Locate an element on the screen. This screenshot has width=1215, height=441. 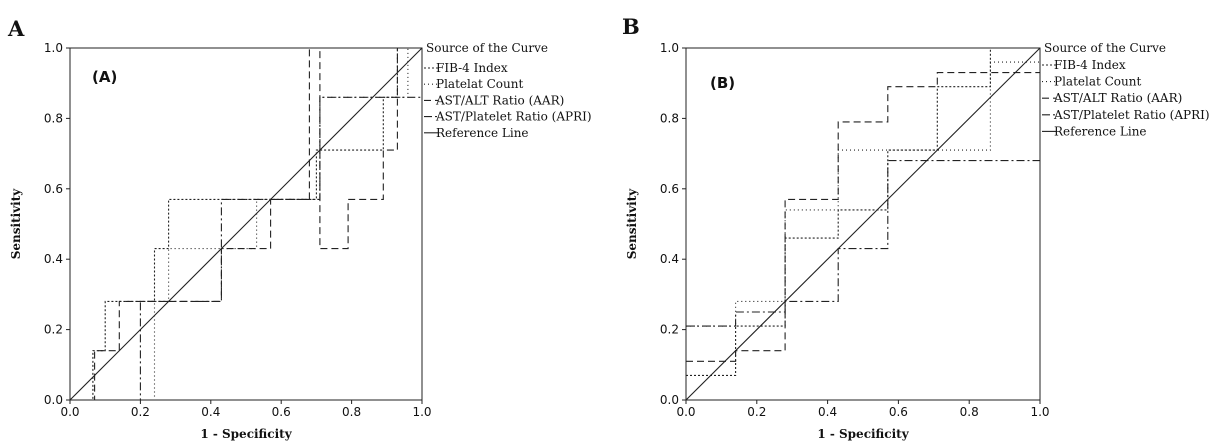
panel-inner-label: (B) is located at coordinates (722, 83).